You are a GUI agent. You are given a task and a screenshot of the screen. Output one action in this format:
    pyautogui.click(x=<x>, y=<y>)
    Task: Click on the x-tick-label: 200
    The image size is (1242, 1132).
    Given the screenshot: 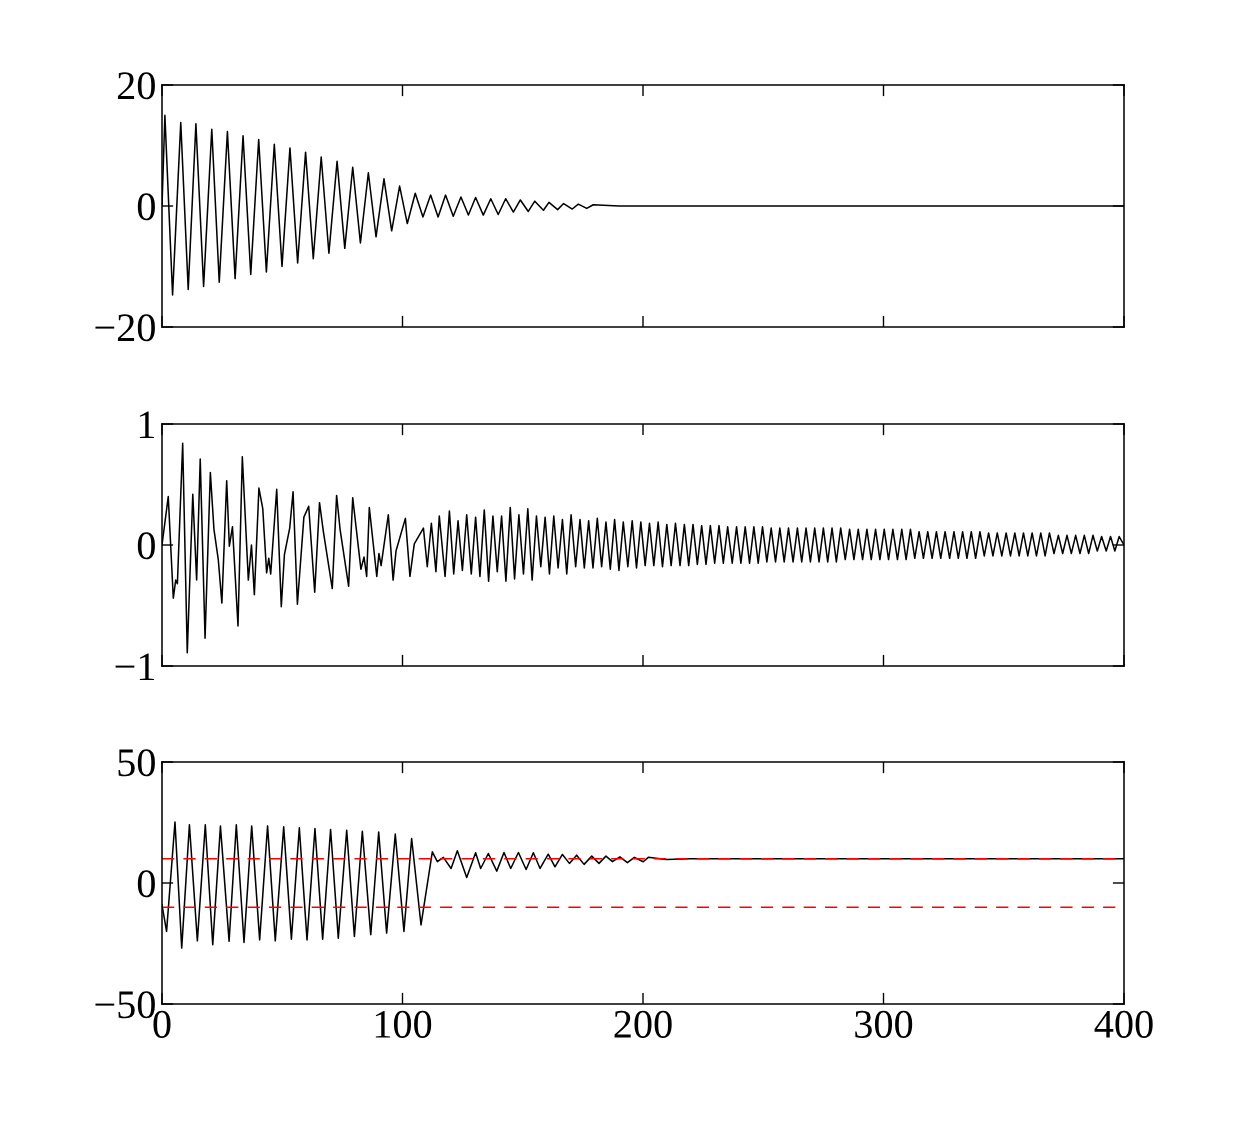 What is the action you would take?
    pyautogui.click(x=643, y=1024)
    